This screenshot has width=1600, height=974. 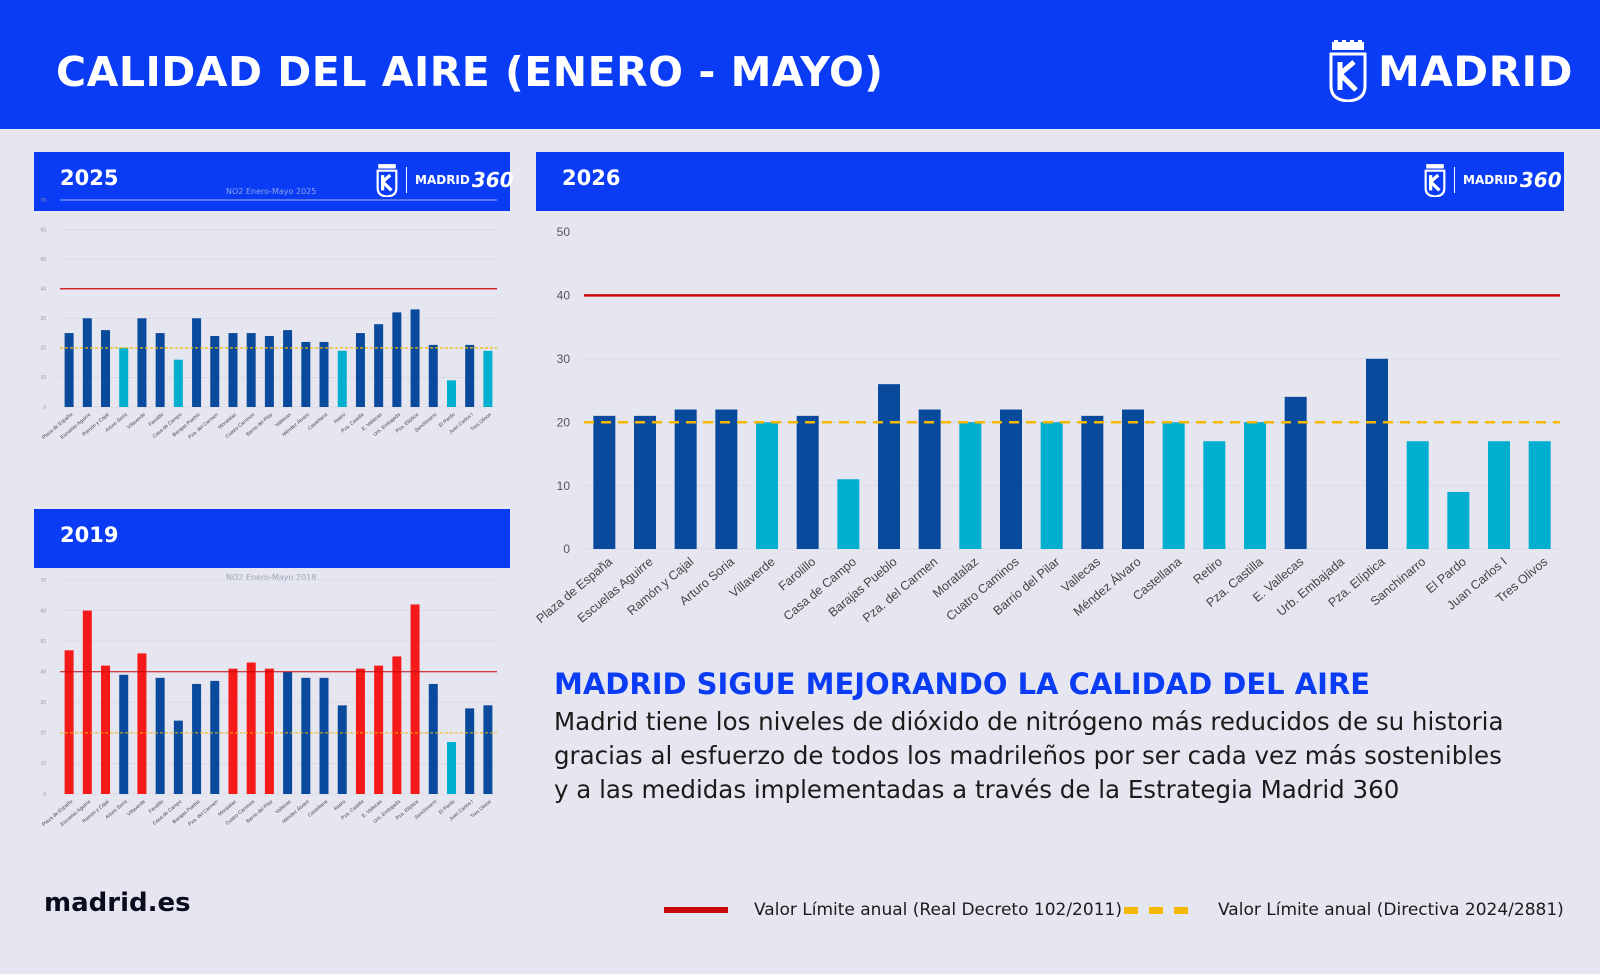 What do you see at coordinates (564, 296) in the screenshot?
I see `y-tick-label: 40` at bounding box center [564, 296].